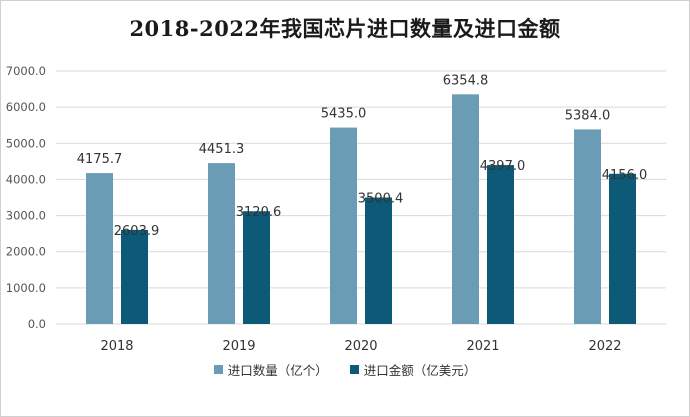  I want to click on legend-item-value: 进口金额（亿美元）, so click(413, 369).